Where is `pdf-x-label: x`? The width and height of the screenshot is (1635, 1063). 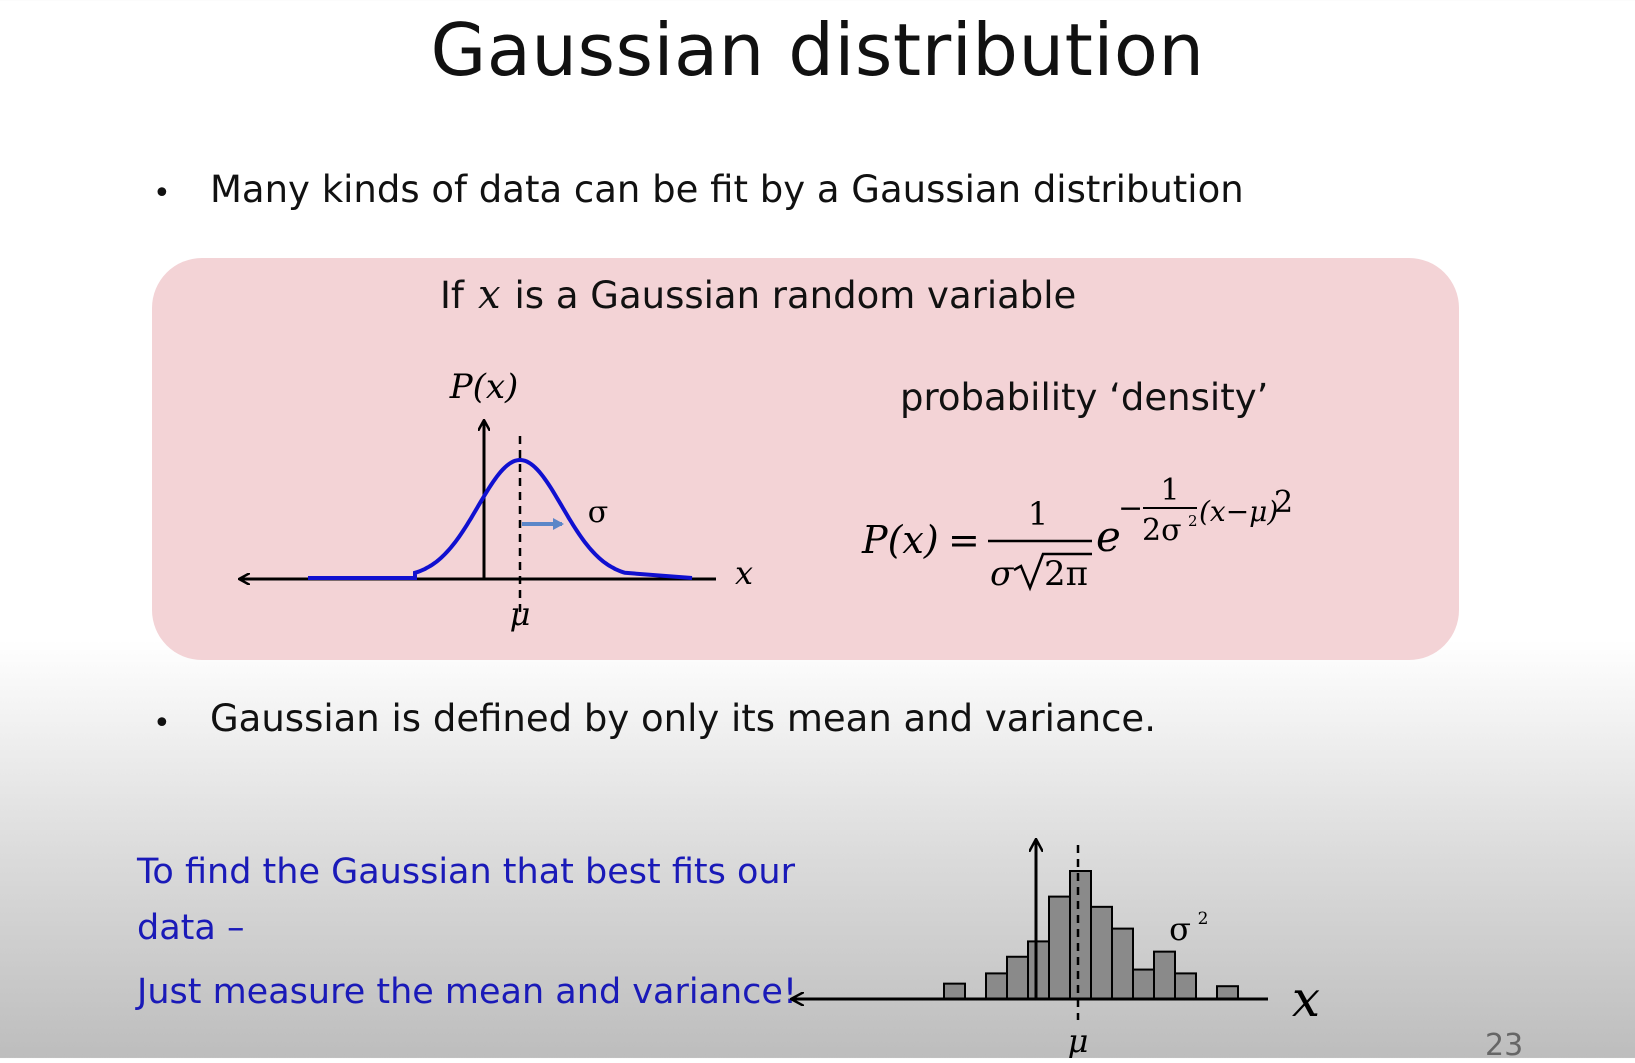 pdf-x-label: x is located at coordinates (744, 573).